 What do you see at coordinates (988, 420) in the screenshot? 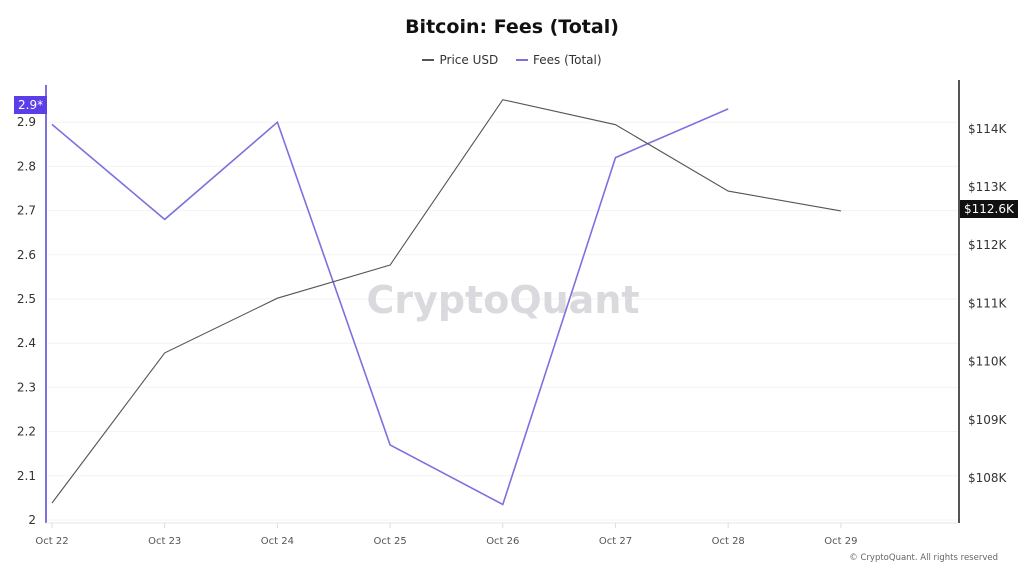
I see `right-axis-tick: $109K` at bounding box center [988, 420].